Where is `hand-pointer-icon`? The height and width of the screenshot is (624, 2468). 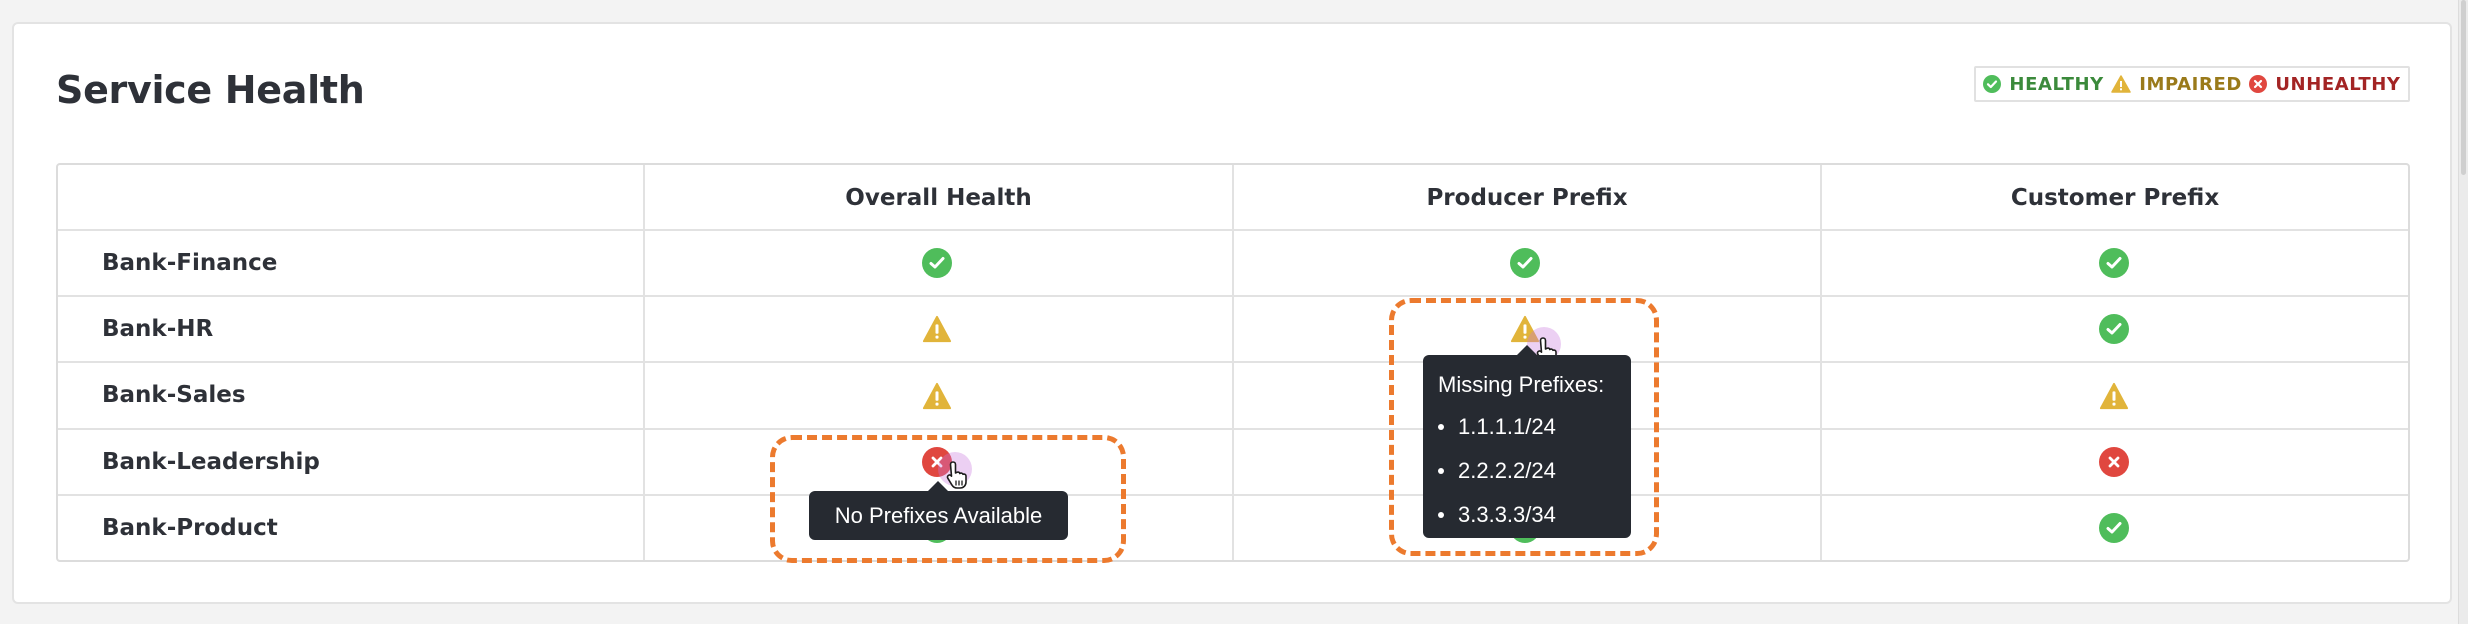 hand-pointer-icon is located at coordinates (956, 475).